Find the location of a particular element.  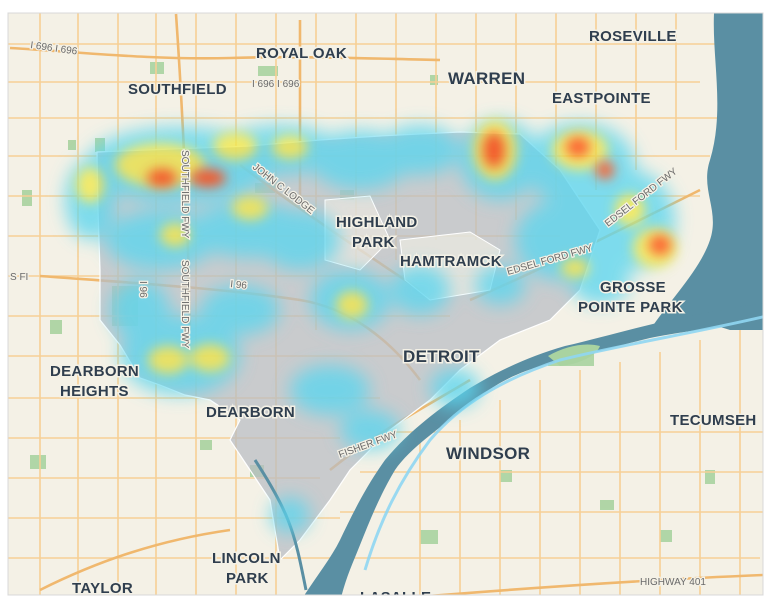

city-label-dearborn: DEARBORN is located at coordinates (250, 412).